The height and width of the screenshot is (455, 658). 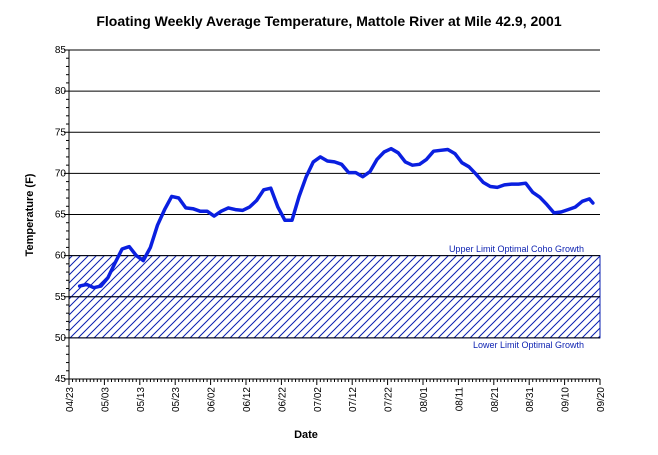 I want to click on x-tick-label: 08/31, so click(x=530, y=399).